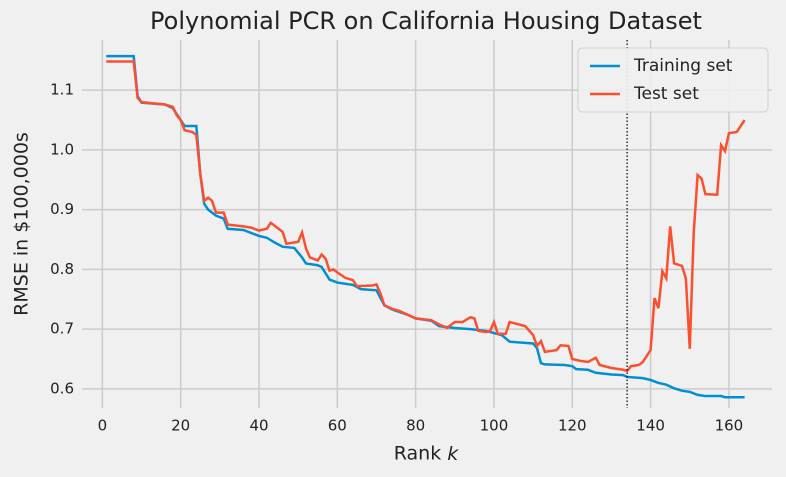 The width and height of the screenshot is (786, 477). Describe the element at coordinates (62, 329) in the screenshot. I see `y-tick-label: 0.7` at that location.